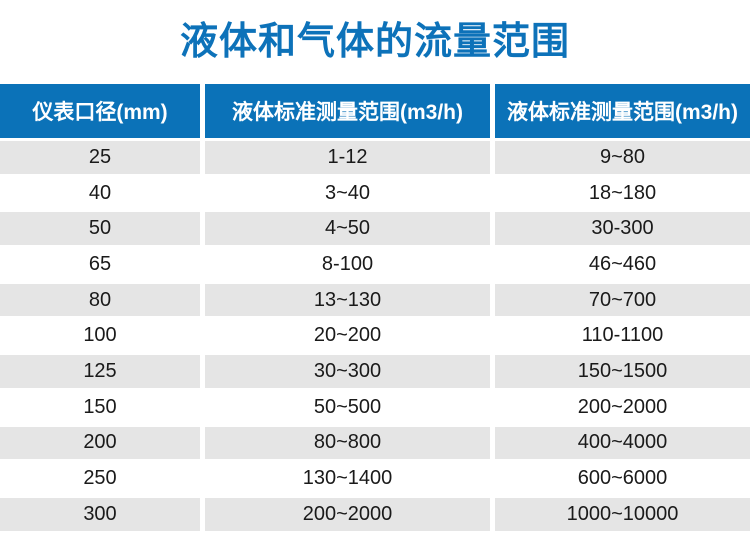 Image resolution: width=750 pixels, height=552 pixels. Describe the element at coordinates (347, 157) in the screenshot. I see `cell-liquid-range: 1-12` at that location.